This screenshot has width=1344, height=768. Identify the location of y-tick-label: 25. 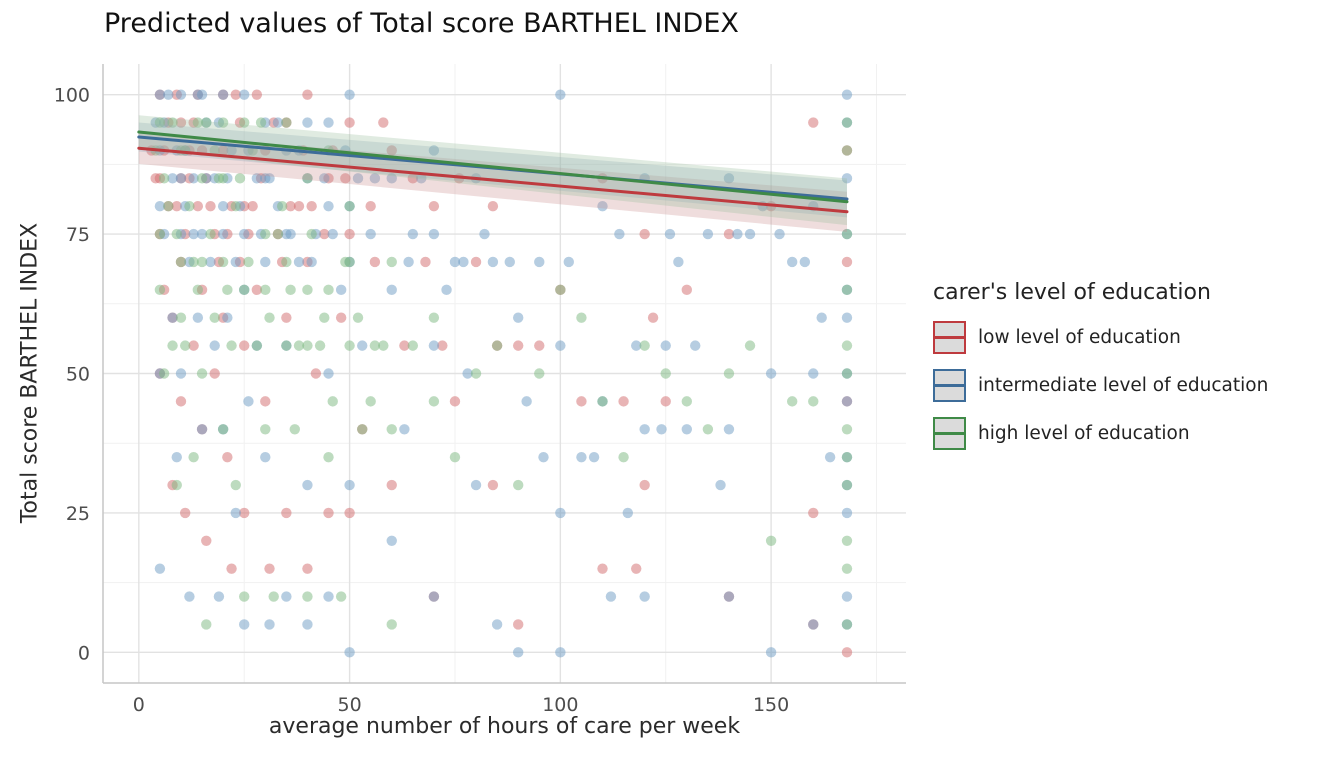
(78, 514).